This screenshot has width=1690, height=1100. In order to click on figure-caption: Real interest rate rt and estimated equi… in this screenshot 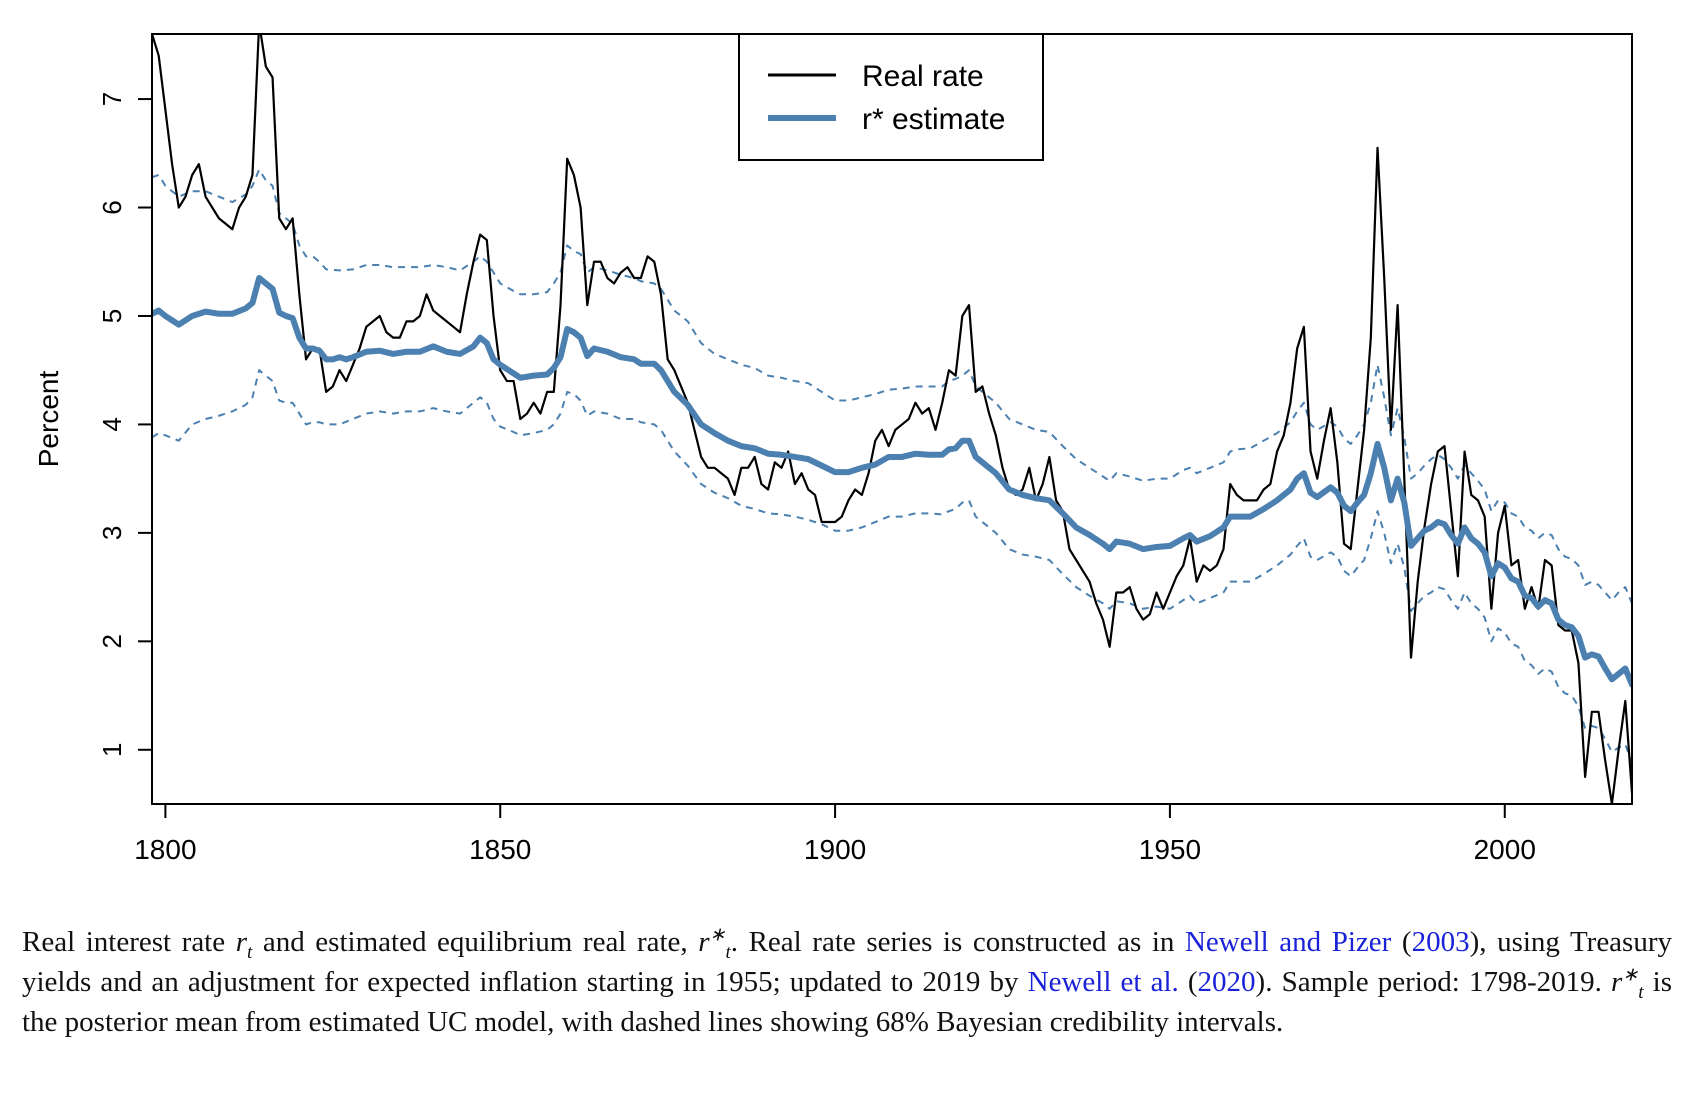, I will do `click(847, 981)`.